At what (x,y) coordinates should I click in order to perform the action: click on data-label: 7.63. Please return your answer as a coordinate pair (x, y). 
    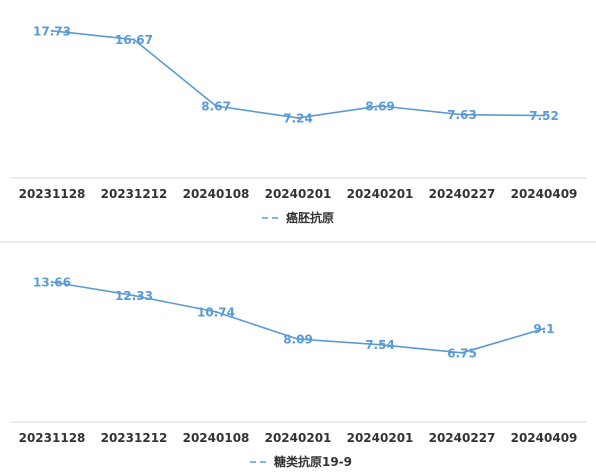
    Looking at the image, I should click on (462, 115).